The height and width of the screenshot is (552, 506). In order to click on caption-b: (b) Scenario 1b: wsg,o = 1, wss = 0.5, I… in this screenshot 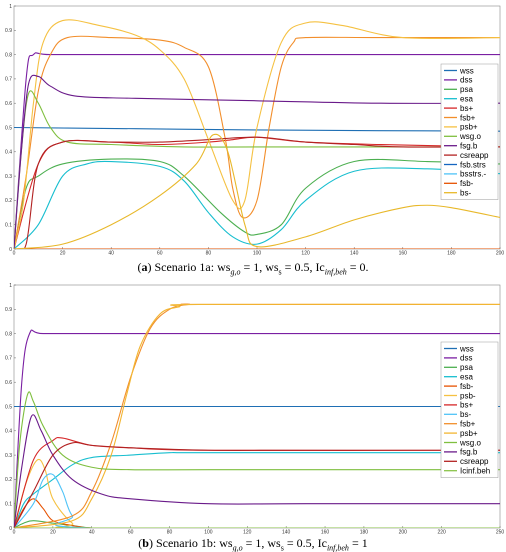, I will do `click(253, 544)`.